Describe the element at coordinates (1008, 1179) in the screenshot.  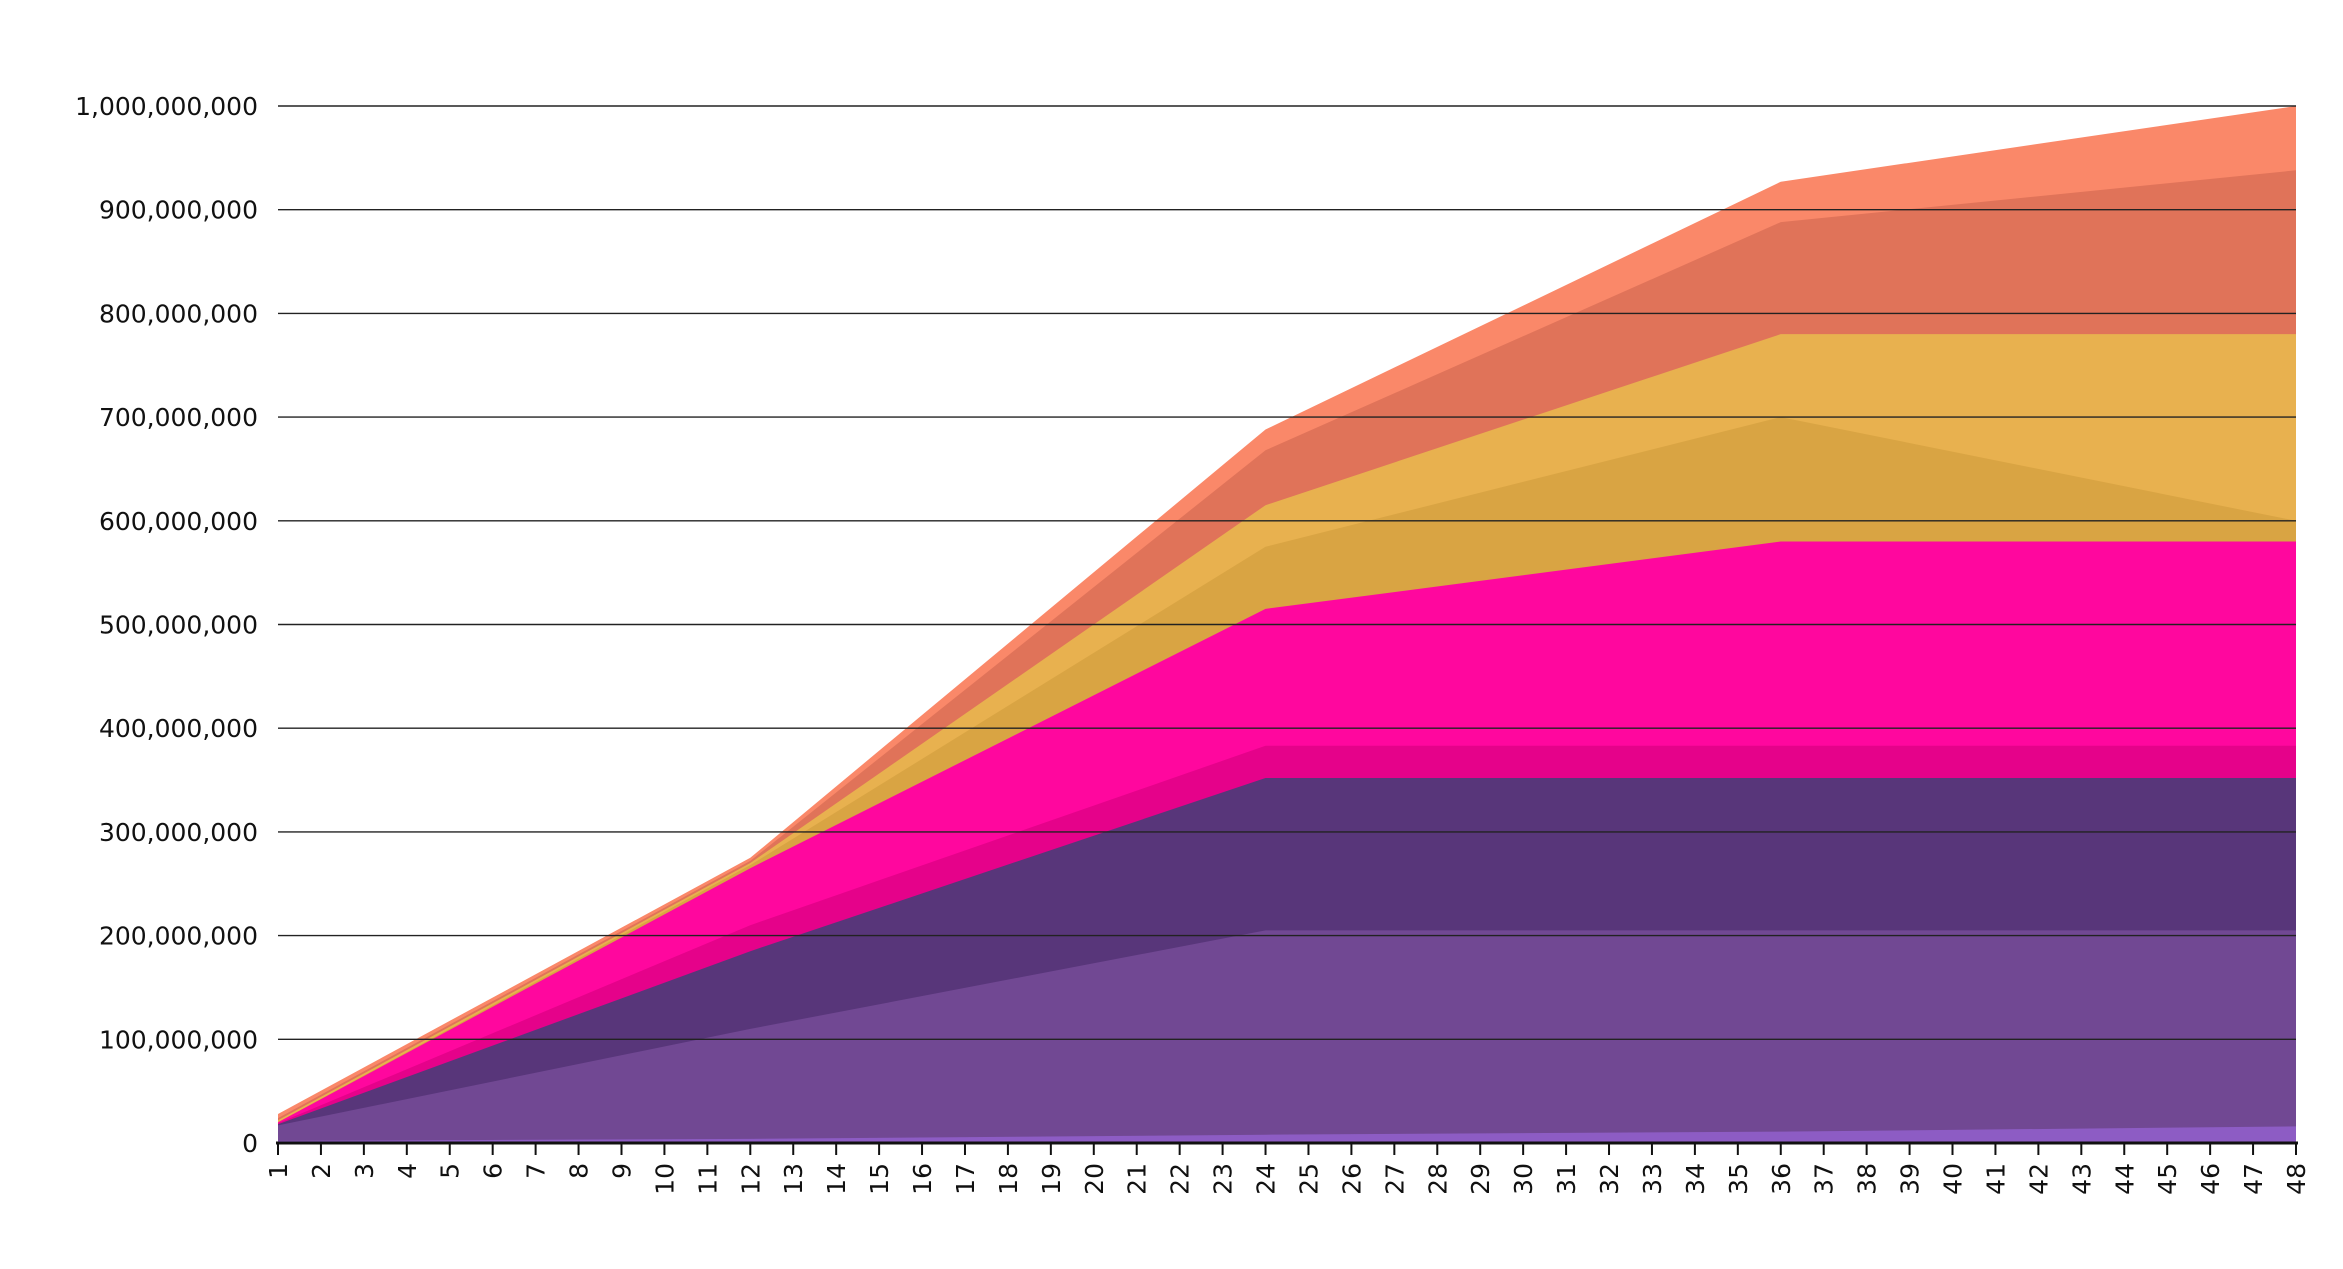
I see `x-tick-label: 18` at that location.